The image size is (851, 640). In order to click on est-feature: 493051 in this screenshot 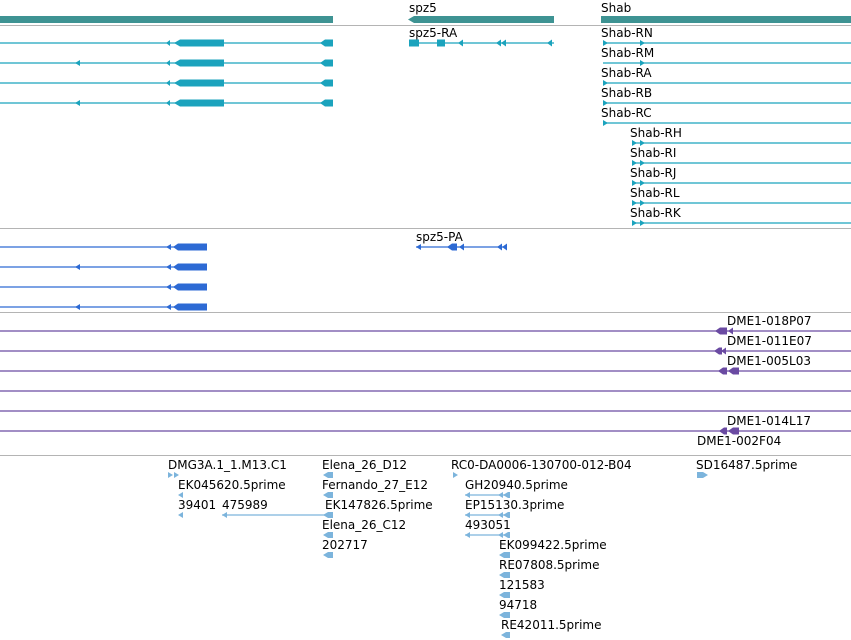, I will do `click(488, 528)`.